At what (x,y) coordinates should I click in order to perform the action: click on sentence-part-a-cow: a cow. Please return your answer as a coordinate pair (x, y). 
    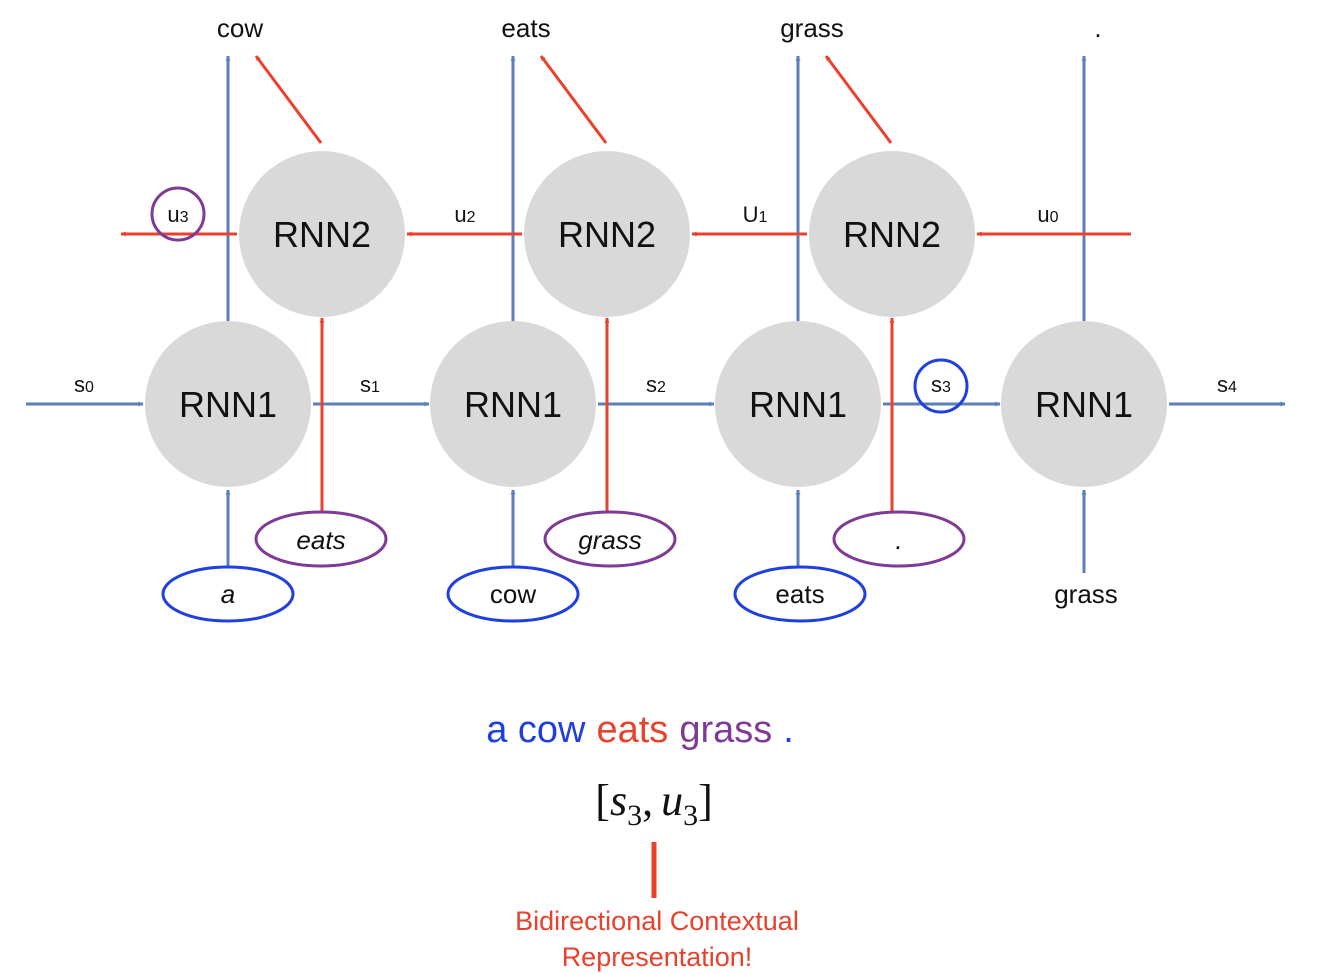
    Looking at the image, I should click on (536, 730).